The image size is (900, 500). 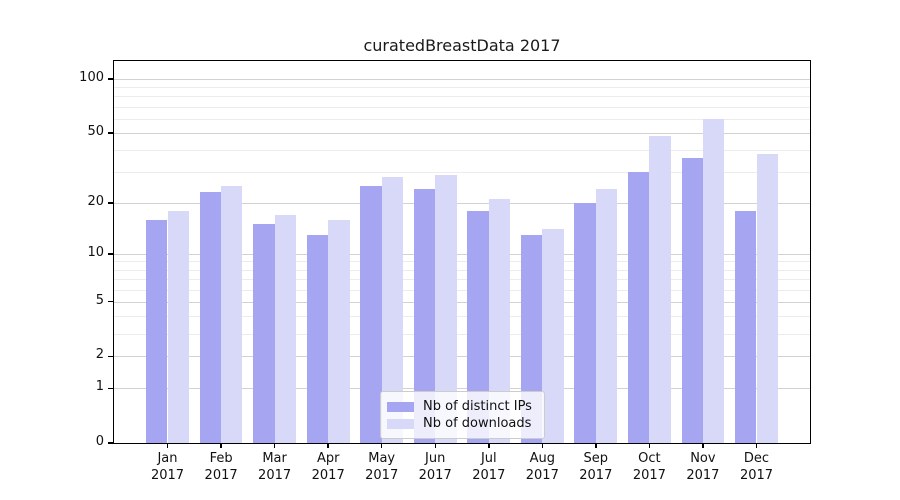 I want to click on bar-nov-downloads, so click(x=713, y=280).